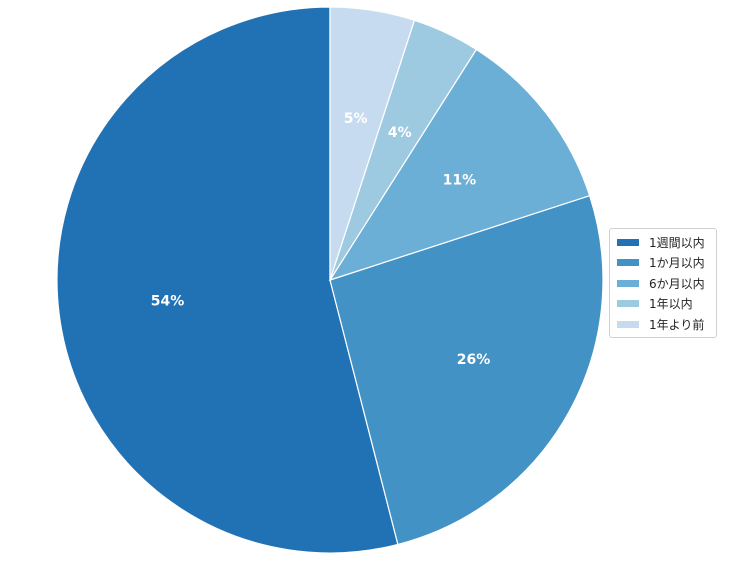  What do you see at coordinates (677, 263) in the screenshot?
I see `legend-label: 1か月以内` at bounding box center [677, 263].